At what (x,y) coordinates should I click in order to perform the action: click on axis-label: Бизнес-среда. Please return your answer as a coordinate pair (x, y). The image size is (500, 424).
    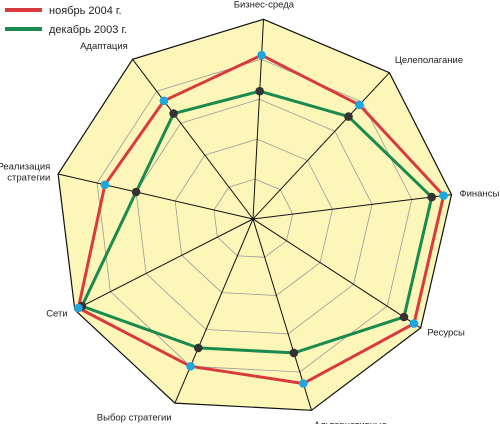
    Looking at the image, I should click on (264, 5).